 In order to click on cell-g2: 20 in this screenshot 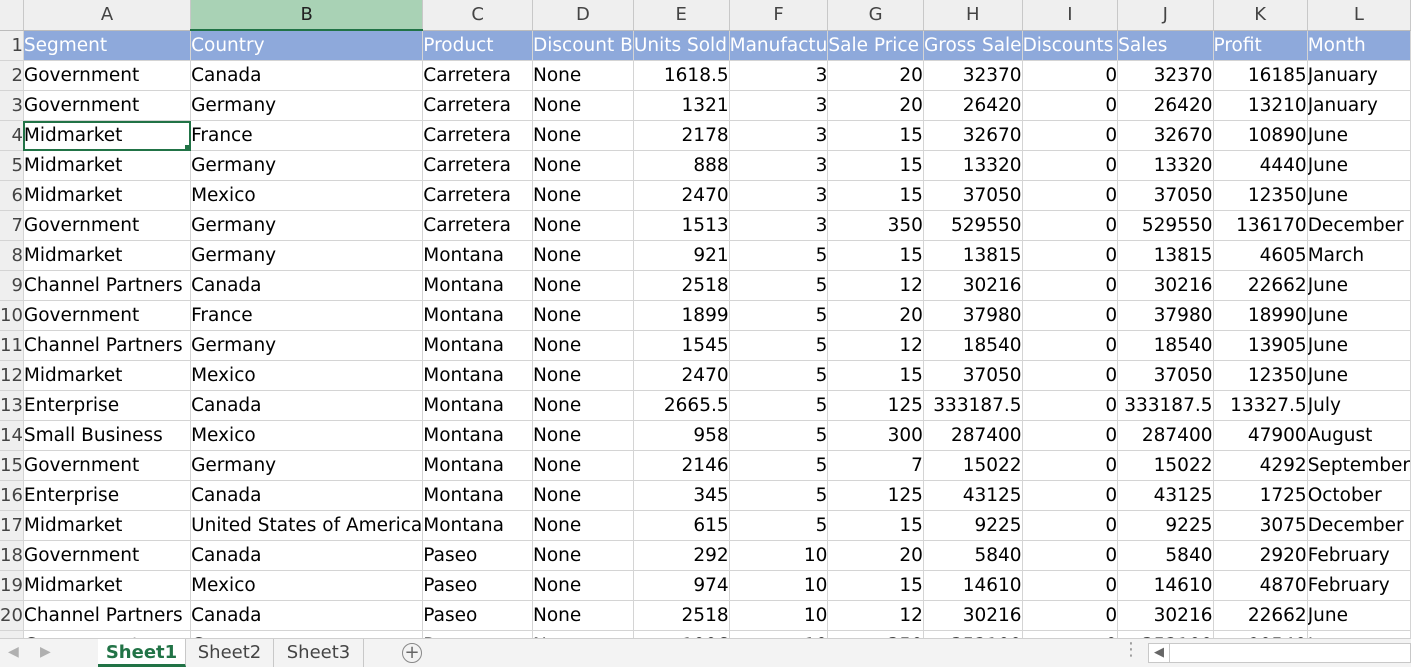, I will do `click(875, 75)`.